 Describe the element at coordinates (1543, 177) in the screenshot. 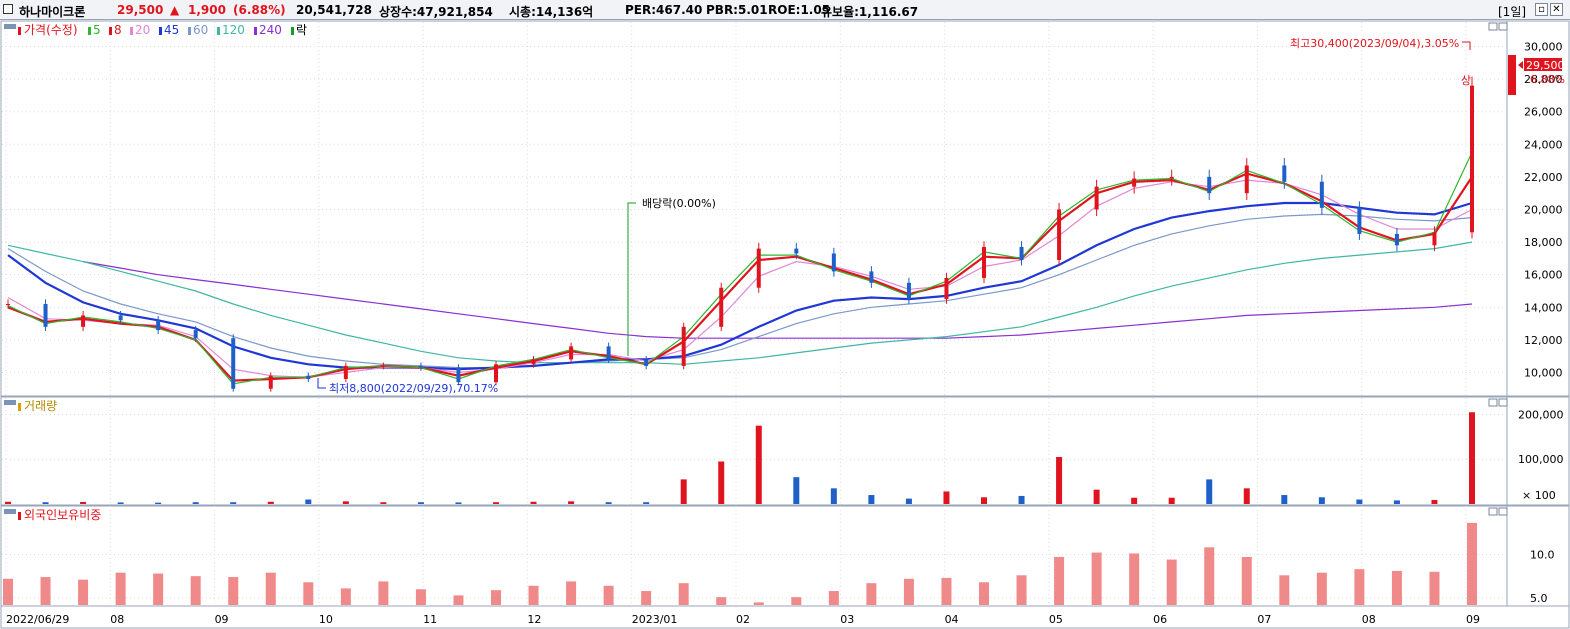

I see `price-tick-label: 22,000` at that location.